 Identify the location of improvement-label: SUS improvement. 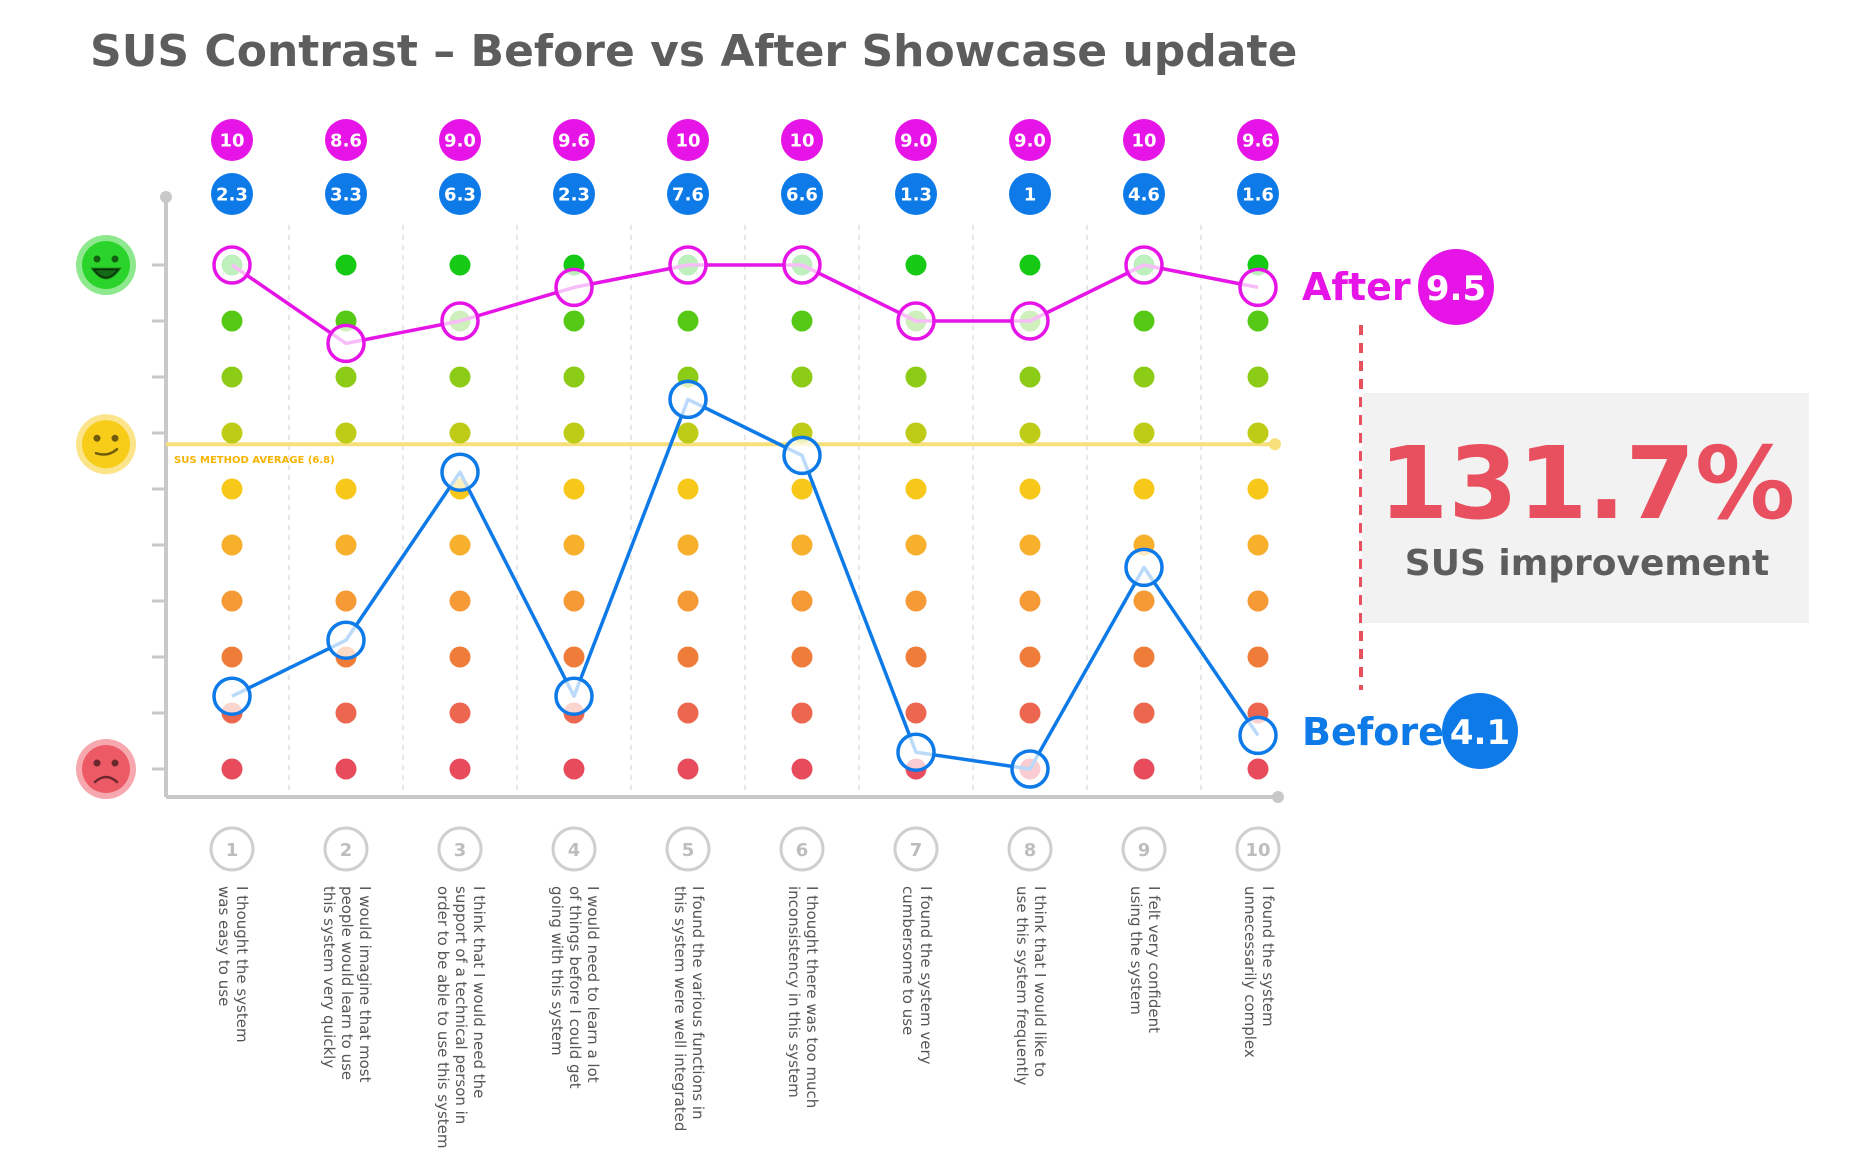
(1587, 563).